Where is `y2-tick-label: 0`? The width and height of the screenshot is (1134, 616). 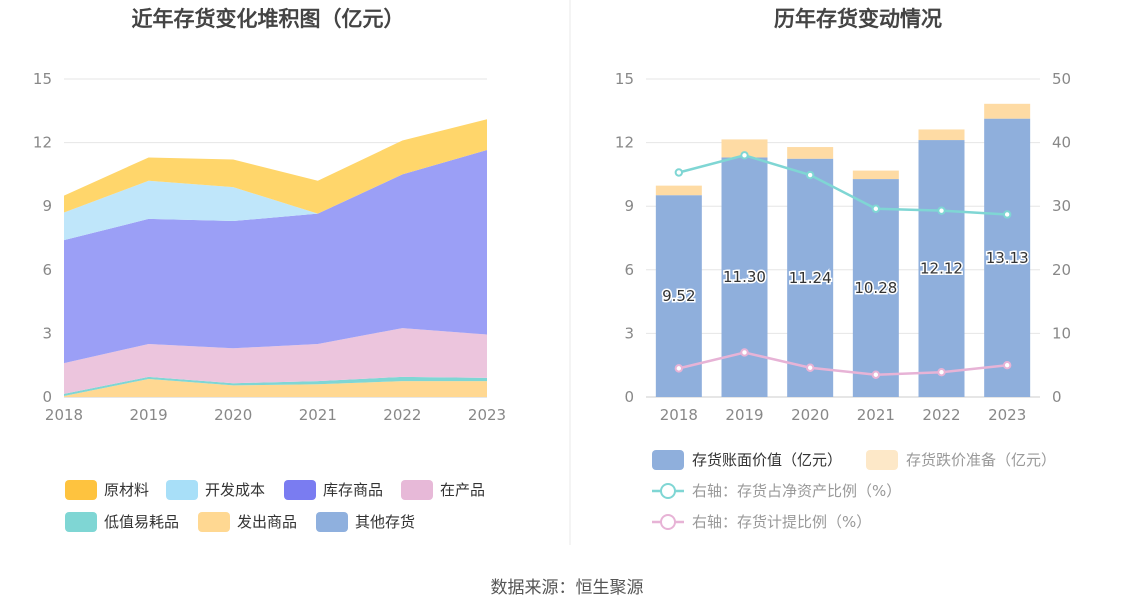 y2-tick-label: 0 is located at coordinates (1057, 397).